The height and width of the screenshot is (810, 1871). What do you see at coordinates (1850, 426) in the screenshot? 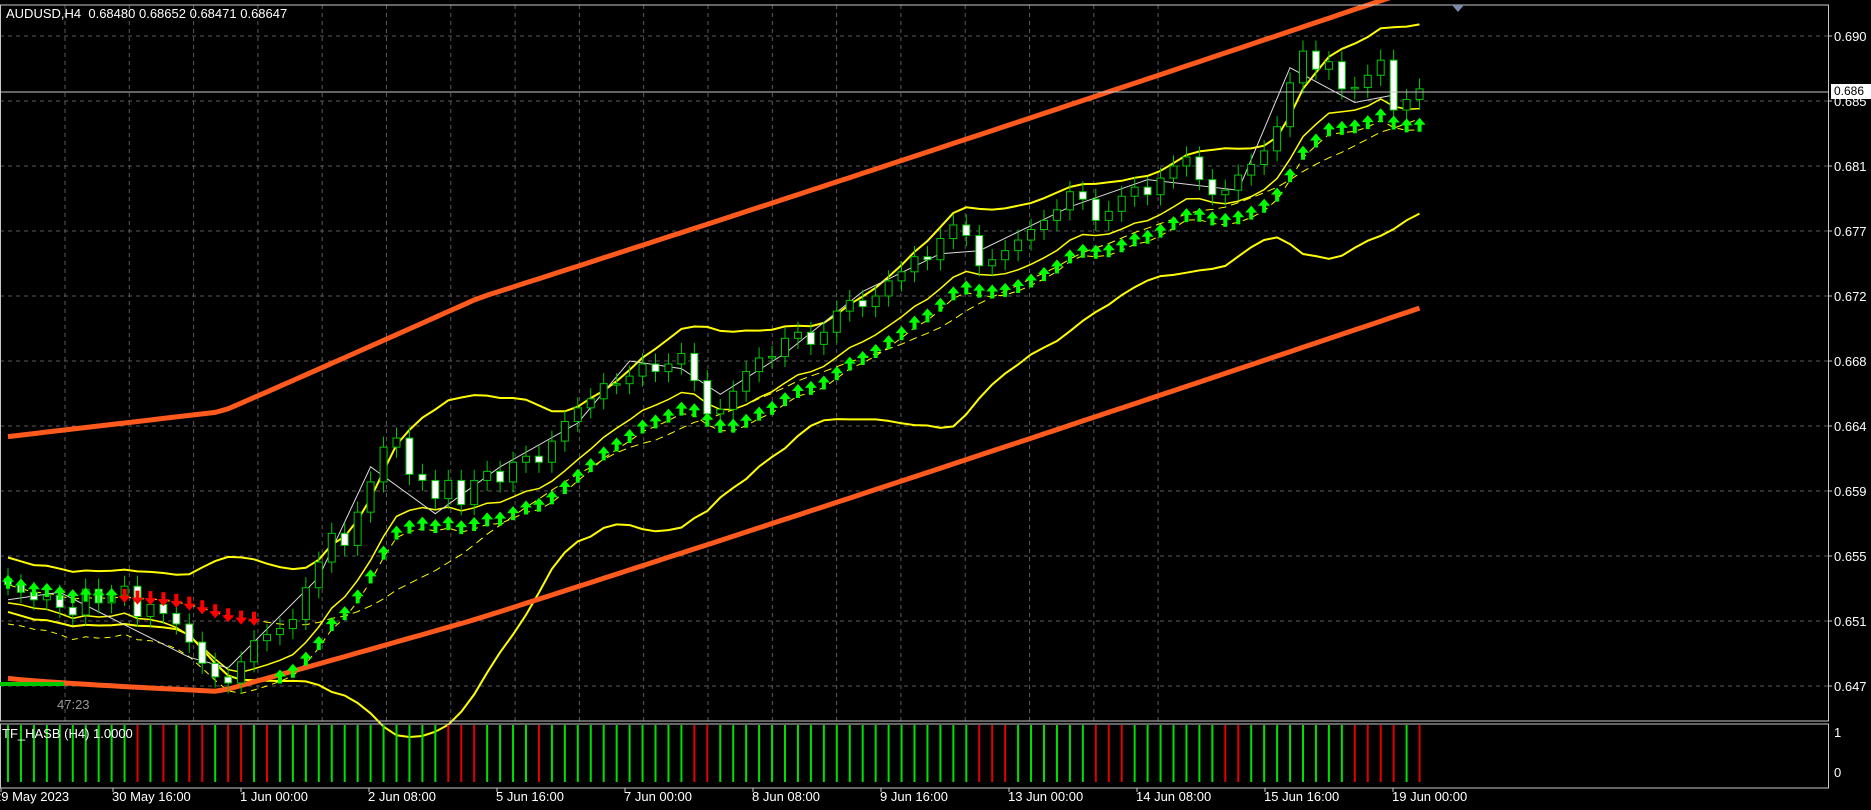
I see `y-tick-label: 0.664` at bounding box center [1850, 426].